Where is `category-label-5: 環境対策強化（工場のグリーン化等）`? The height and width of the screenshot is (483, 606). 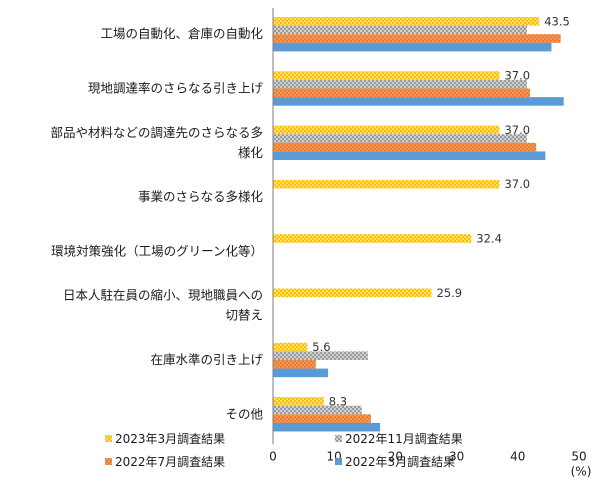 category-label-5: 環境対策強化（工場のグリーン化等） is located at coordinates (157, 250).